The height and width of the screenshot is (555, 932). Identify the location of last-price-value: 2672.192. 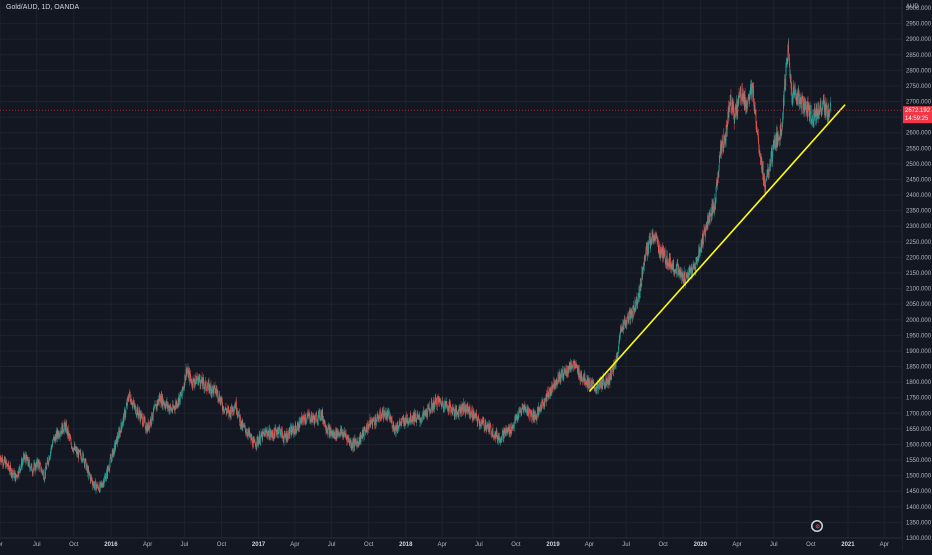
(918, 111).